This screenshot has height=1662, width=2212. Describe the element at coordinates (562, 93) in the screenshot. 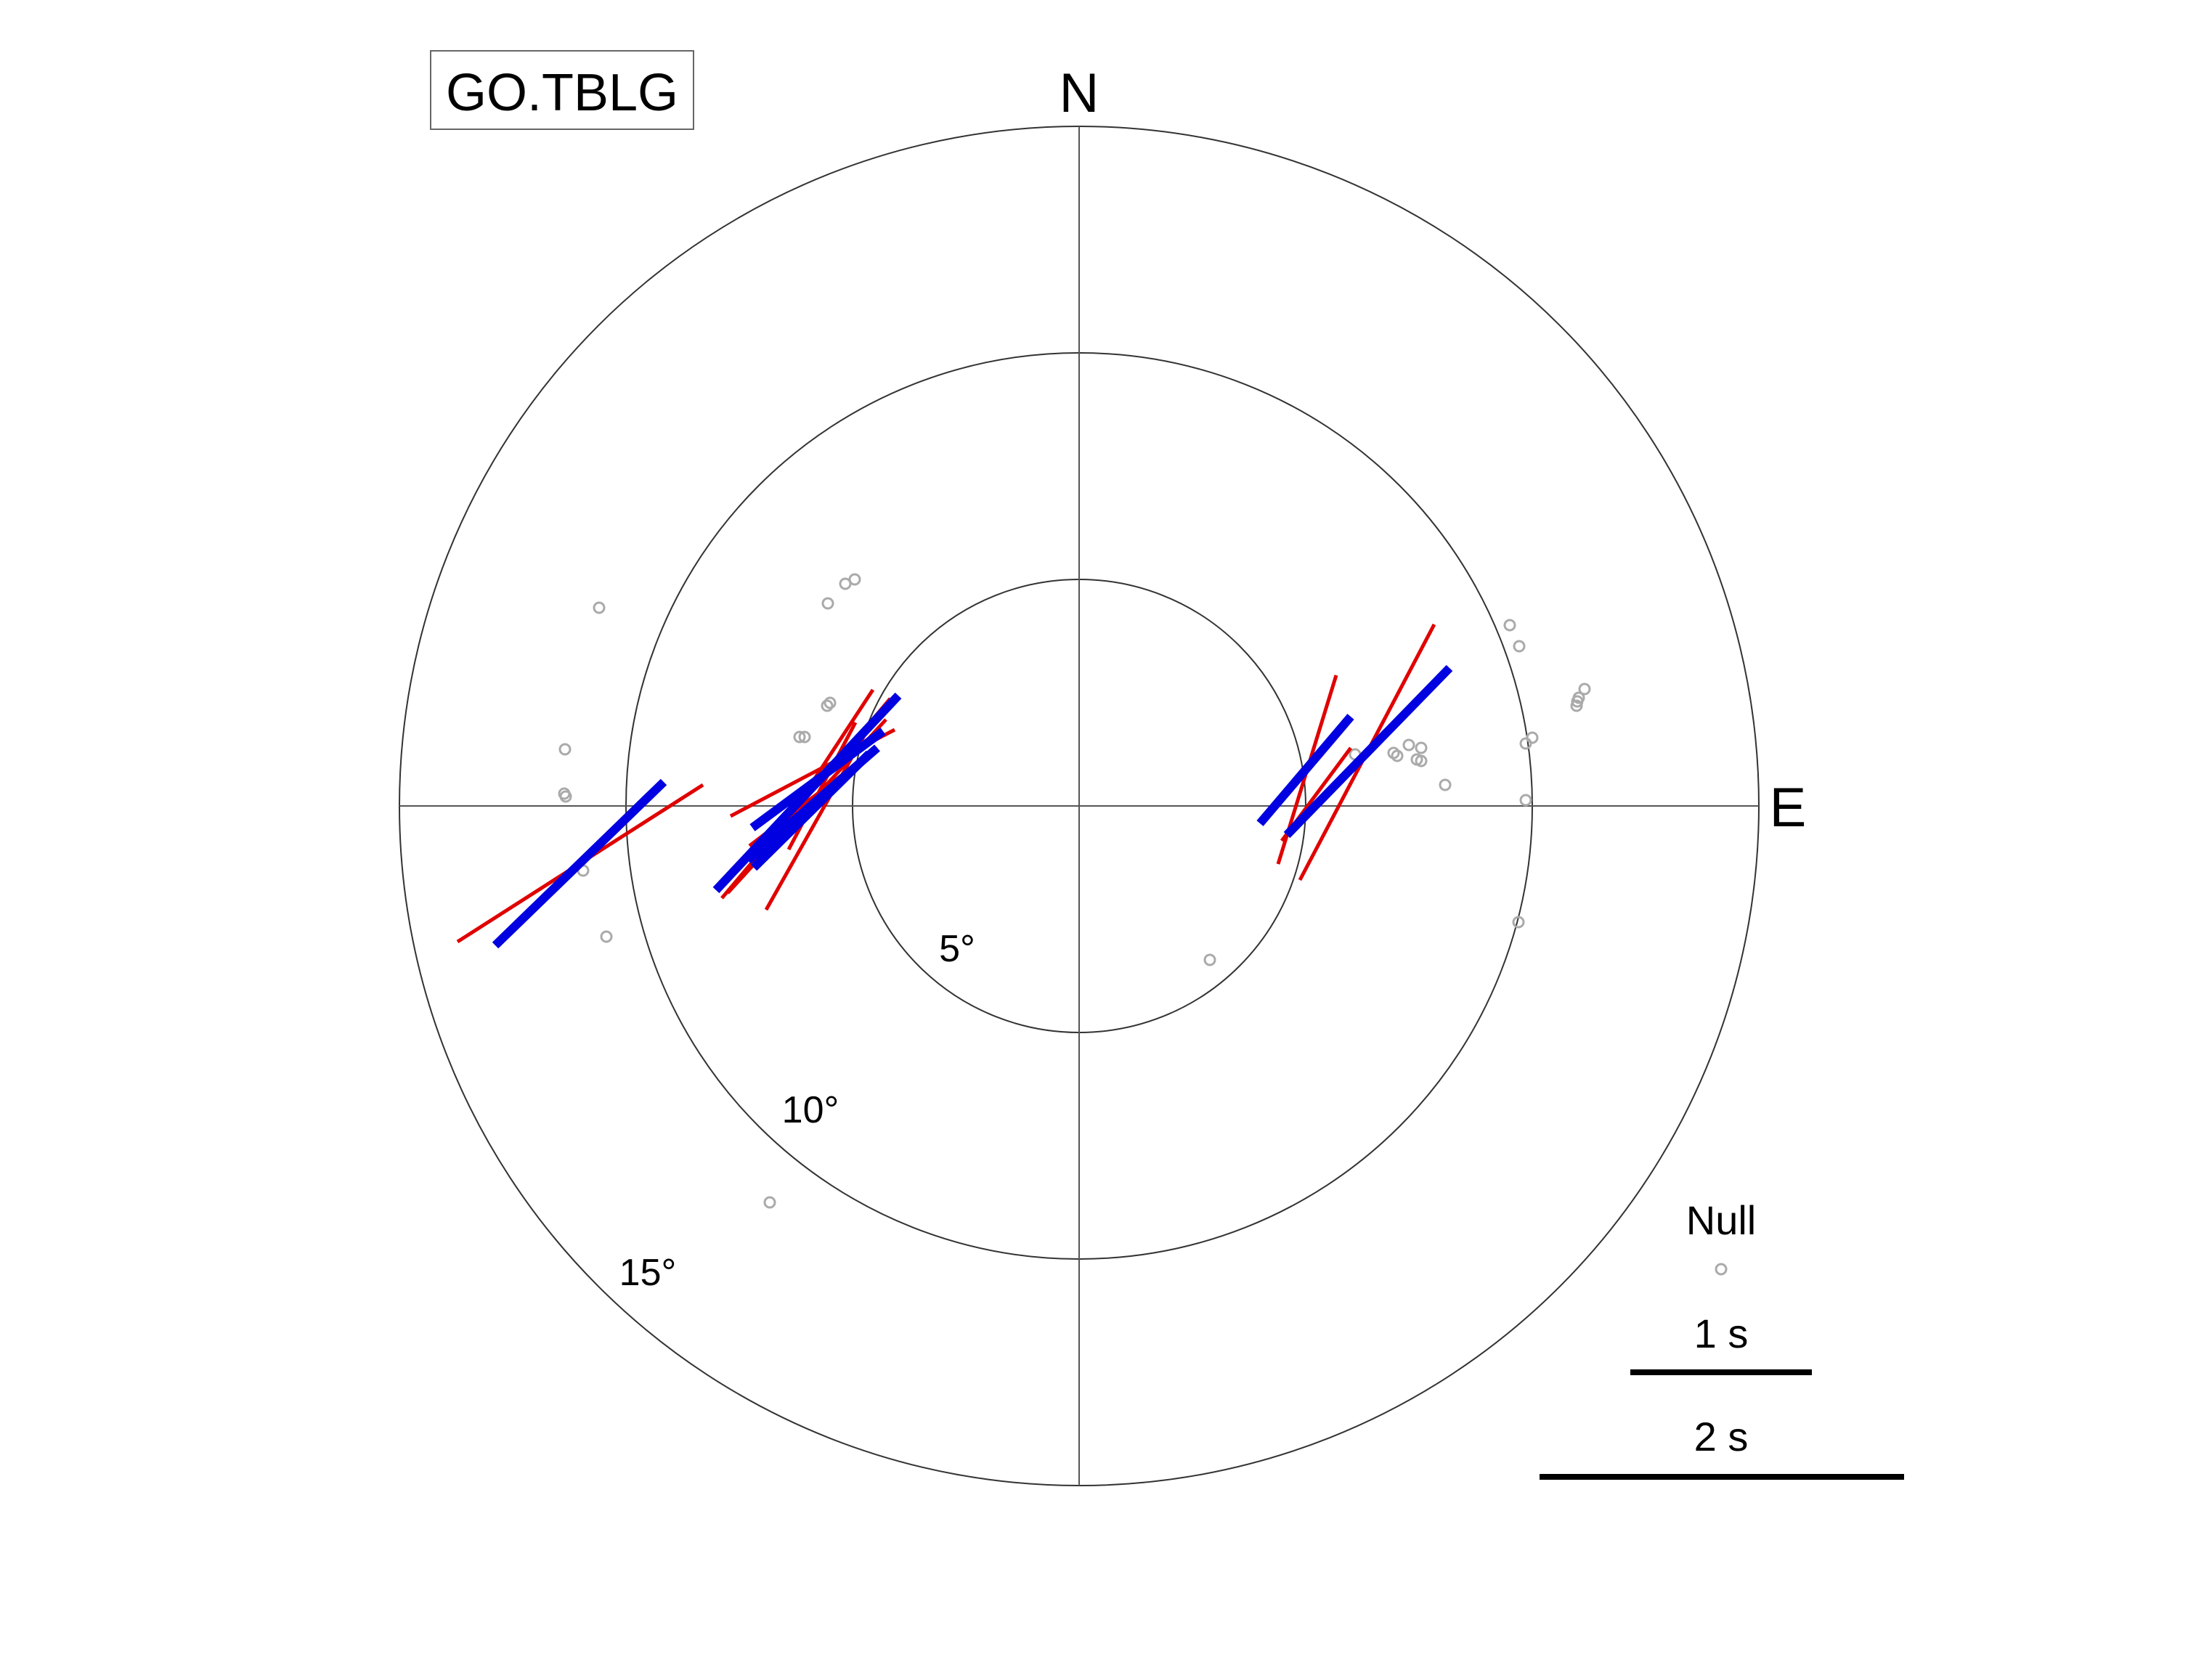

I see `station-label: GO.TBLG` at that location.